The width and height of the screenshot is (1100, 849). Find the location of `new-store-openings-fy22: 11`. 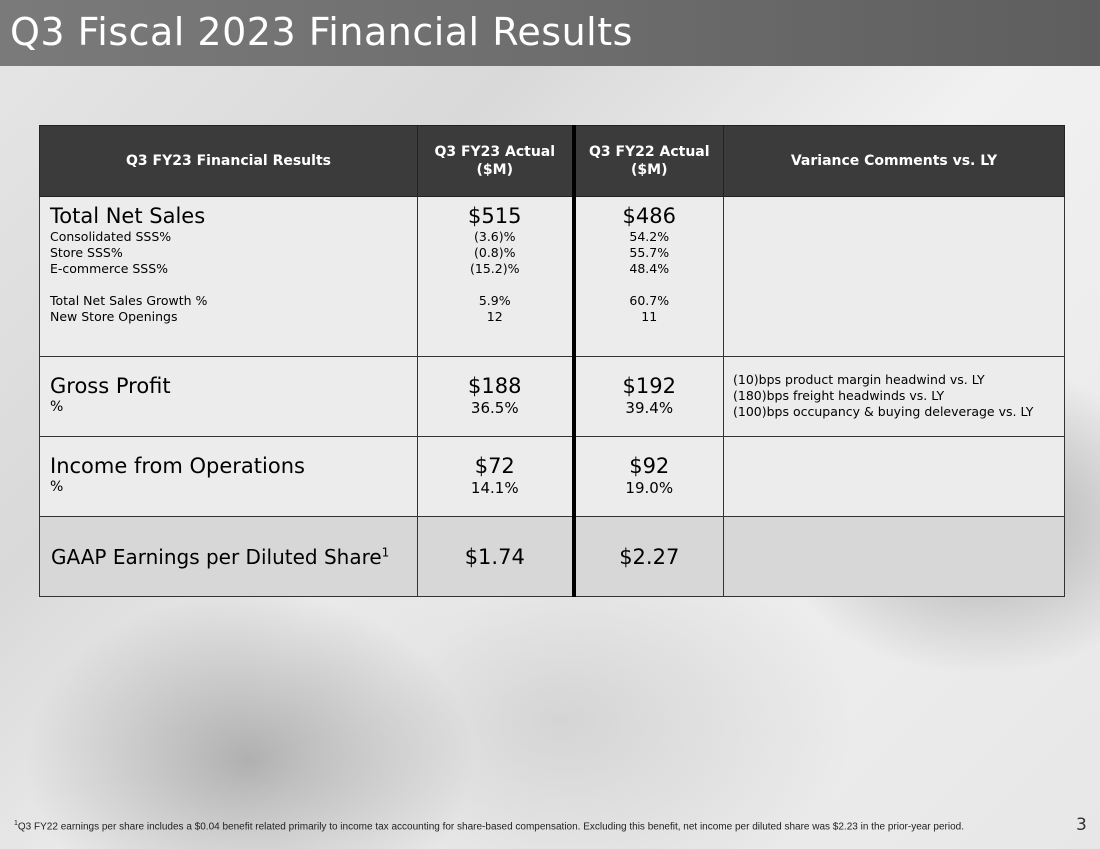

new-store-openings-fy22: 11 is located at coordinates (649, 316).